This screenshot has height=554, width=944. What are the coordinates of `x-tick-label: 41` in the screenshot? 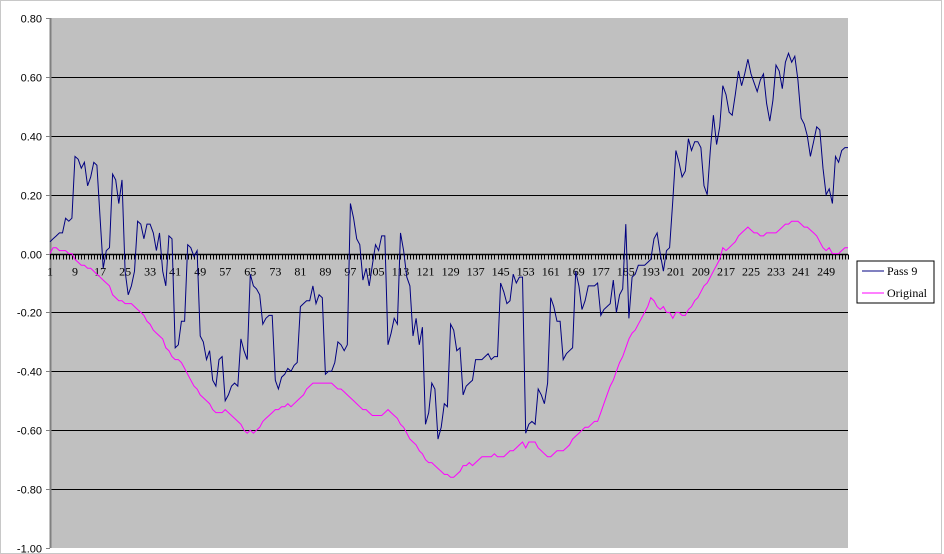 It's located at (175, 272).